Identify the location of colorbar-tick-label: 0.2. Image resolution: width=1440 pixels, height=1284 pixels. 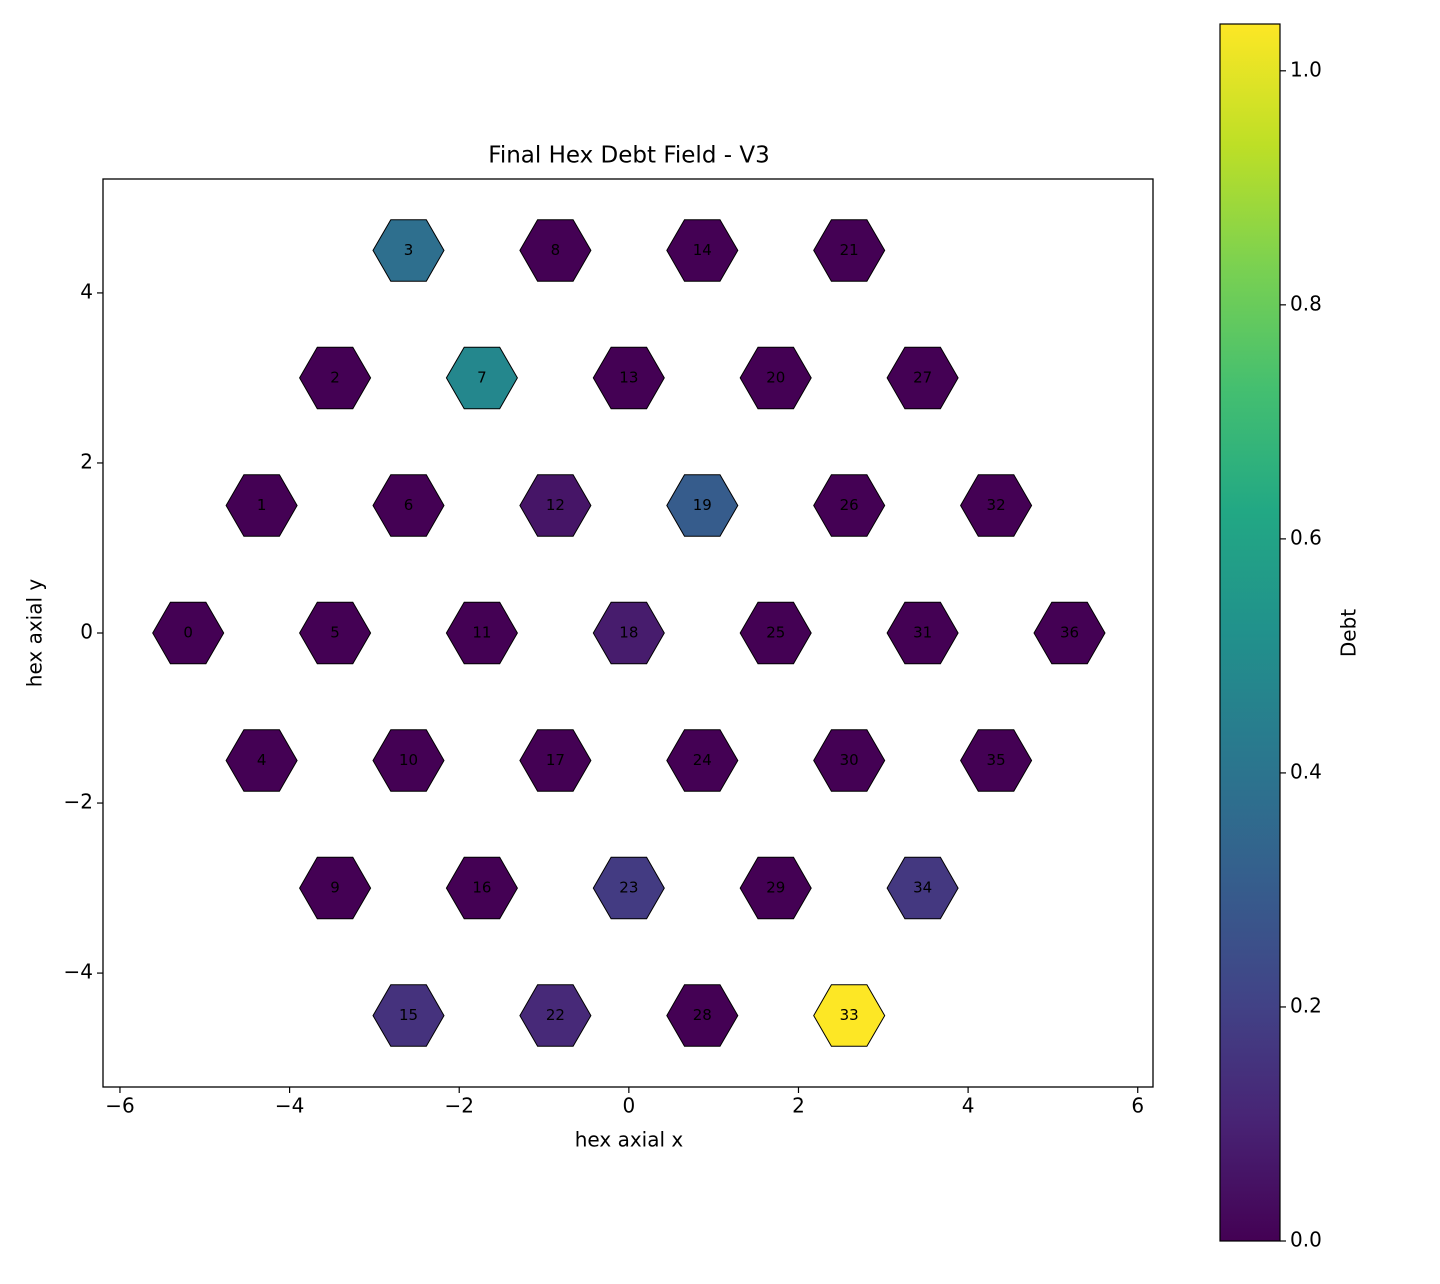
(1306, 1005).